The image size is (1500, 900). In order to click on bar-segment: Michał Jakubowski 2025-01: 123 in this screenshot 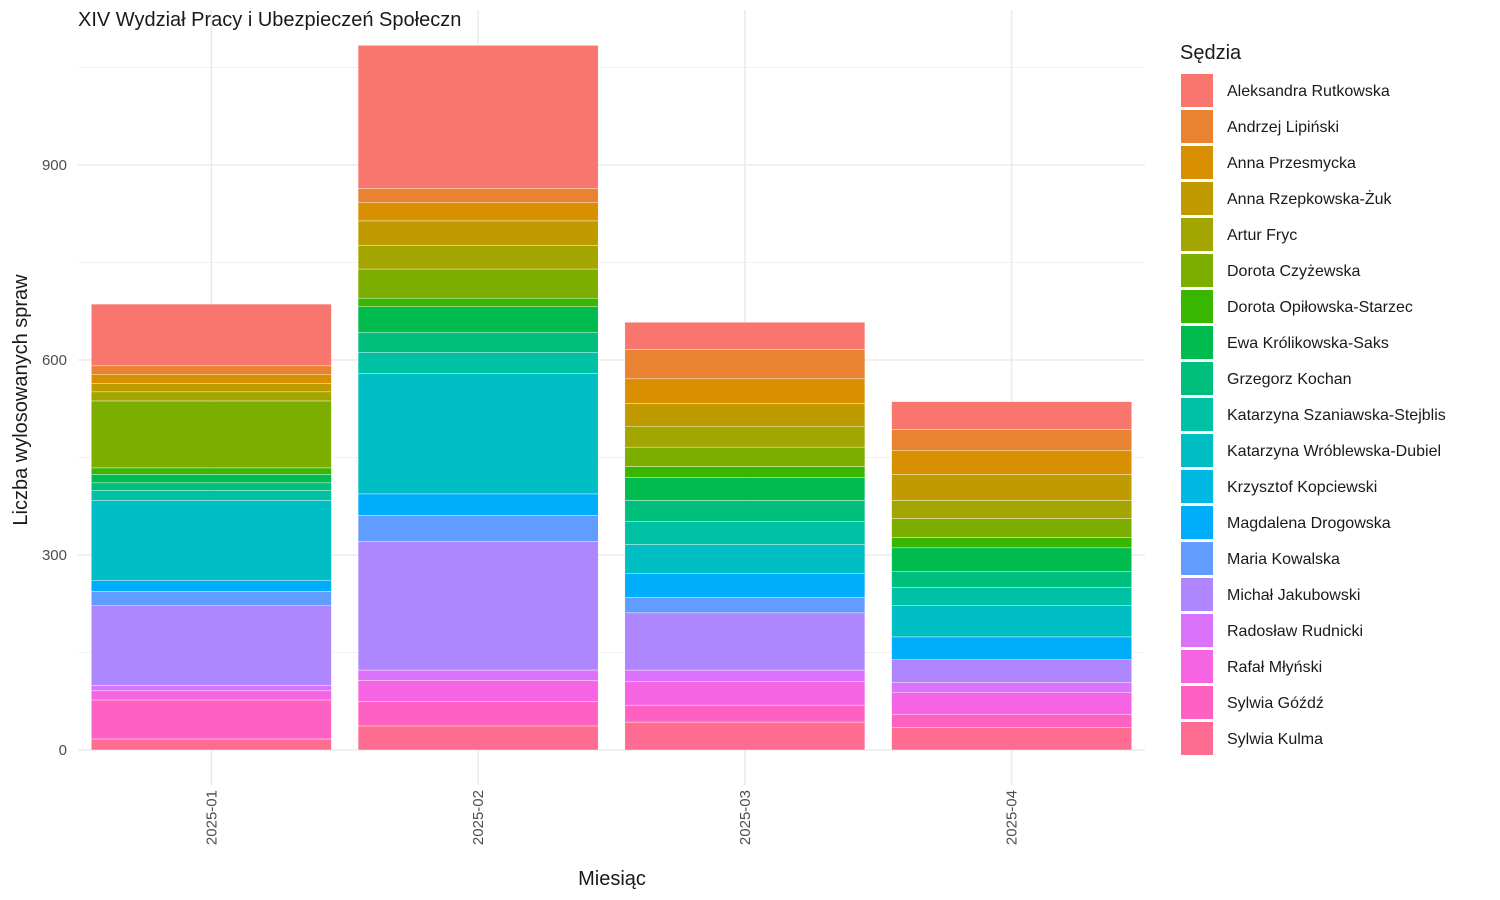, I will do `click(211, 645)`.